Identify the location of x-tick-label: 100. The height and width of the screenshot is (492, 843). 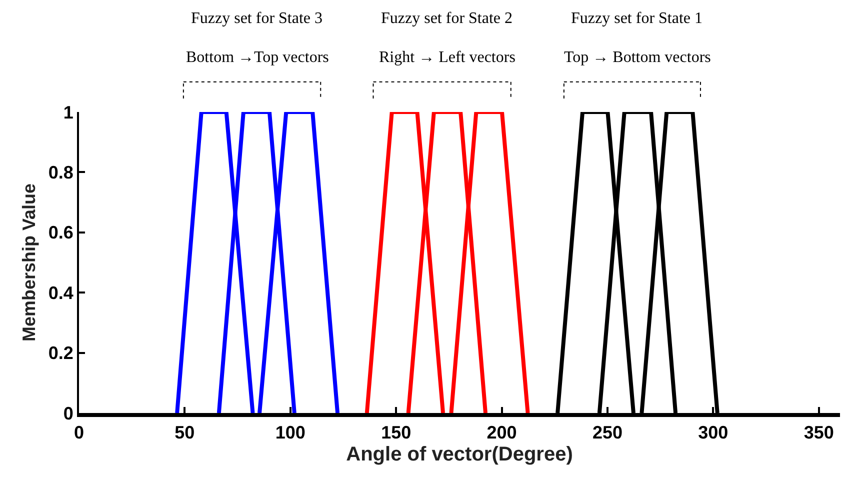
(290, 432).